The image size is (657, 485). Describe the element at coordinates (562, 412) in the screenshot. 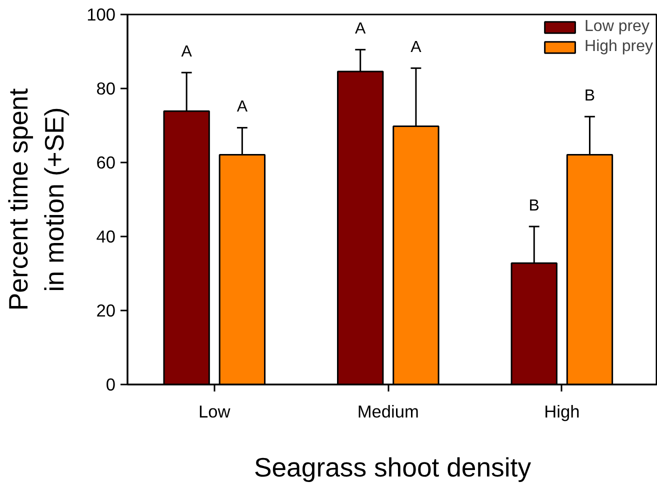

I see `x-tick-label: High` at that location.